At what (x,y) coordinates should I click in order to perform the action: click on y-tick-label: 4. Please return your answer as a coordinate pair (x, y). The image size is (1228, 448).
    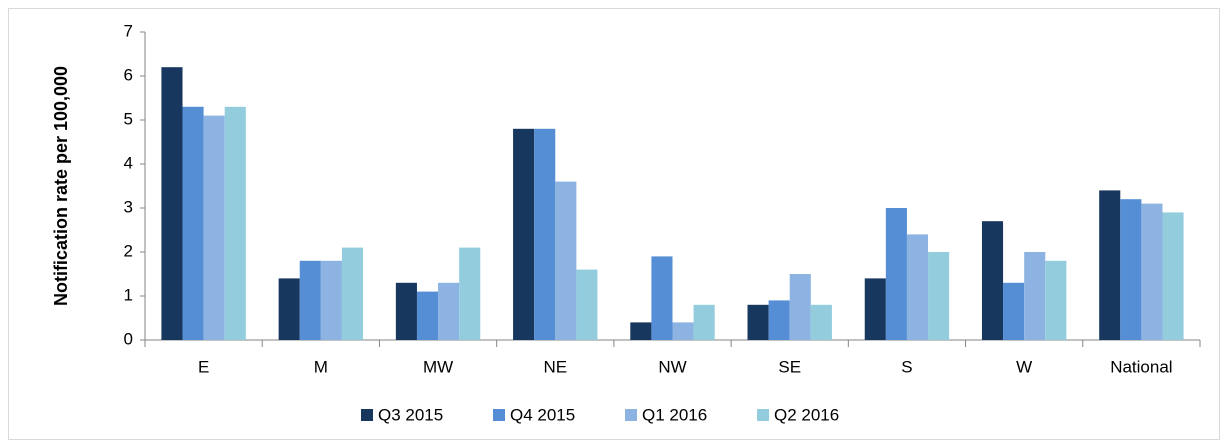
    Looking at the image, I should click on (128, 162).